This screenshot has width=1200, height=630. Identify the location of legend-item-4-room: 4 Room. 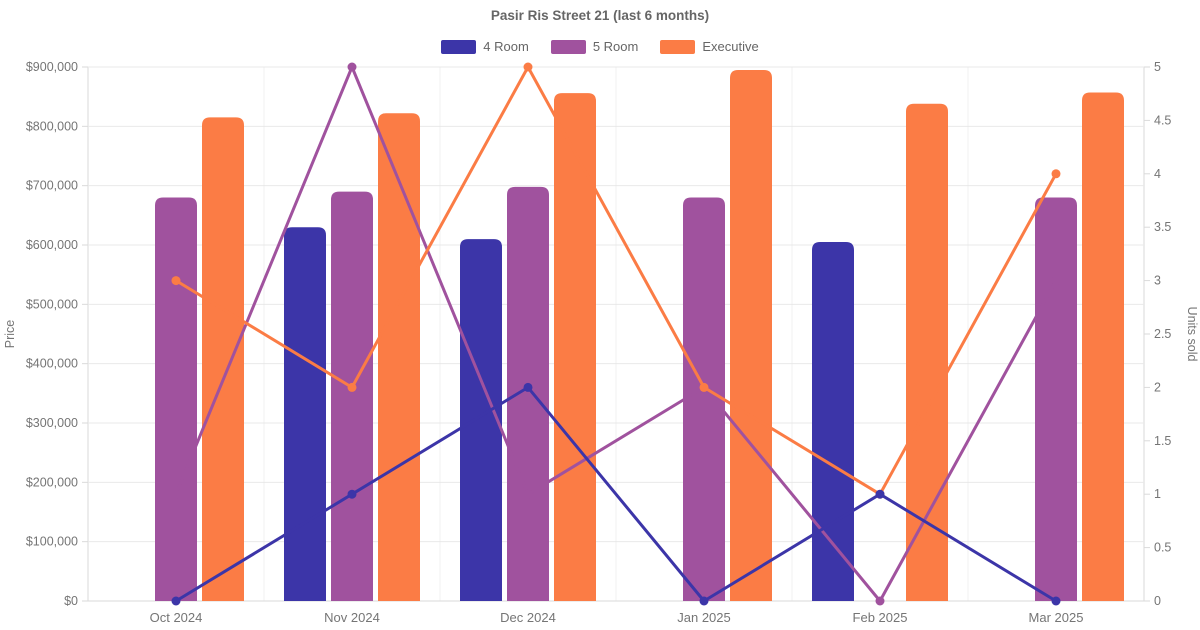
(485, 47).